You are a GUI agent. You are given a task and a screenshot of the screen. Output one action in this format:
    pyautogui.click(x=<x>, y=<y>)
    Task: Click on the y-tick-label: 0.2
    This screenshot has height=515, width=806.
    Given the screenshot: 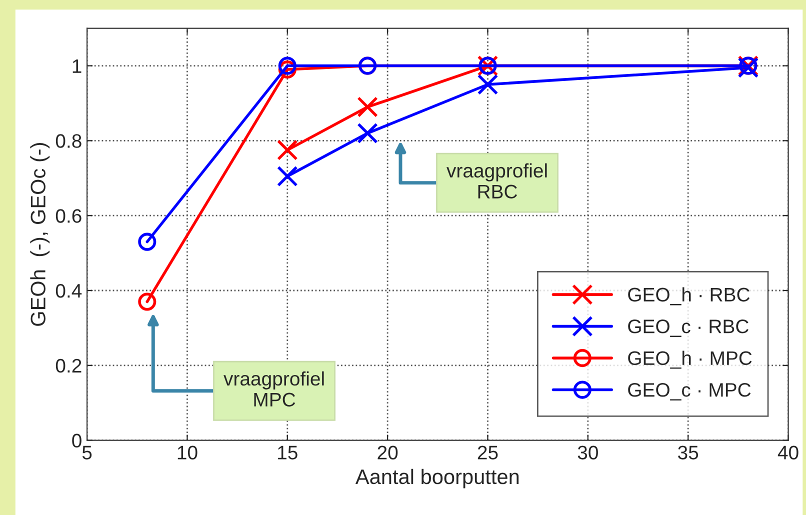 What is the action you would take?
    pyautogui.click(x=69, y=365)
    